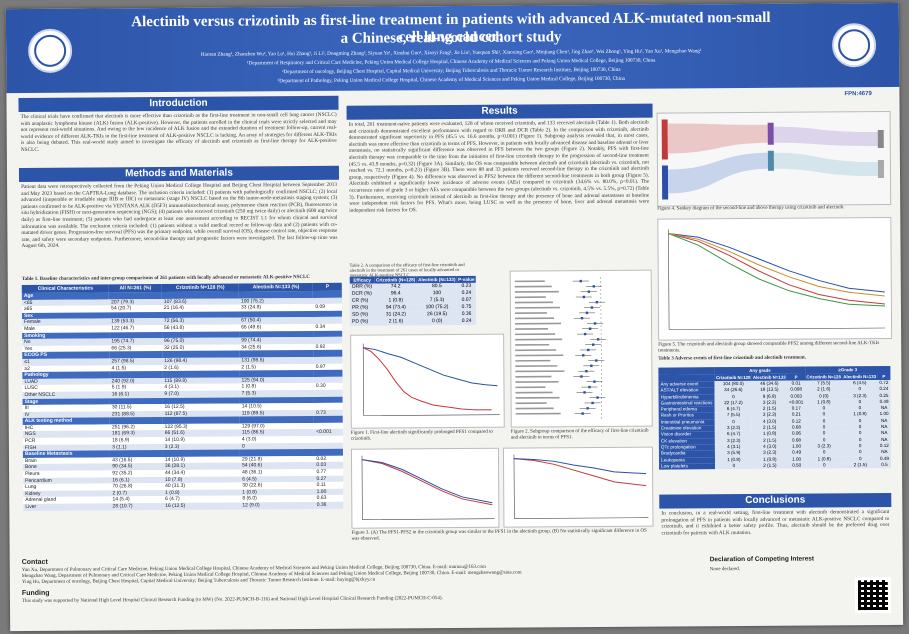 This screenshot has width=909, height=634. What do you see at coordinates (67, 507) in the screenshot?
I see `table1-cell: Liver` at bounding box center [67, 507].